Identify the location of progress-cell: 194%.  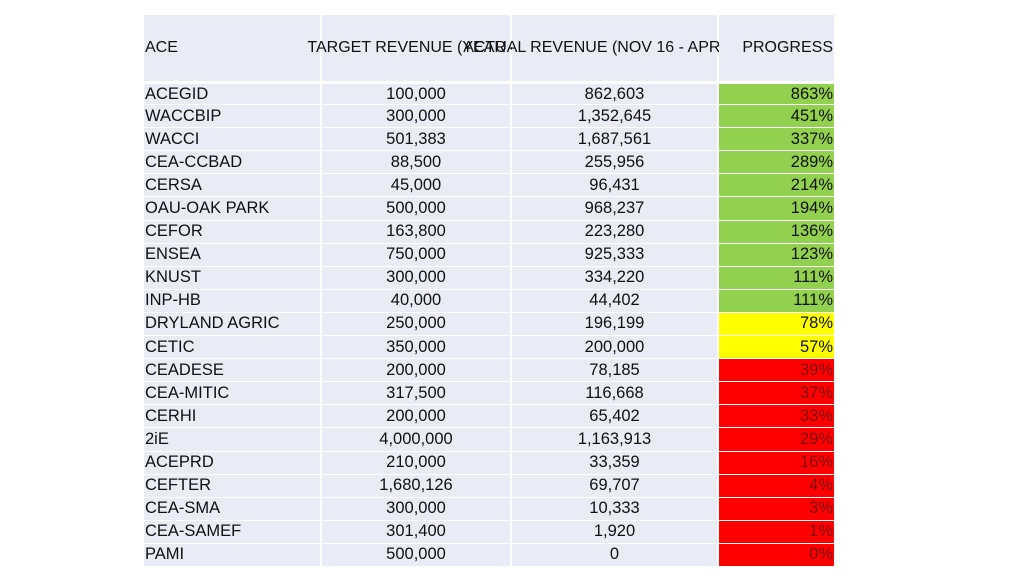
(776, 209).